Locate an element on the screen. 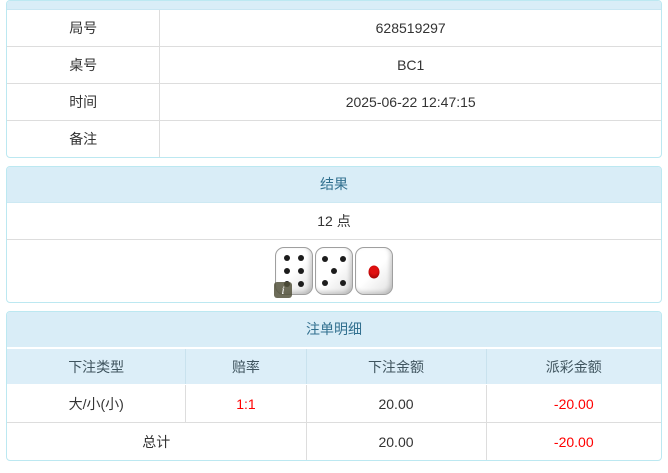 The width and height of the screenshot is (668, 473). result-points: 12 点 is located at coordinates (334, 221).